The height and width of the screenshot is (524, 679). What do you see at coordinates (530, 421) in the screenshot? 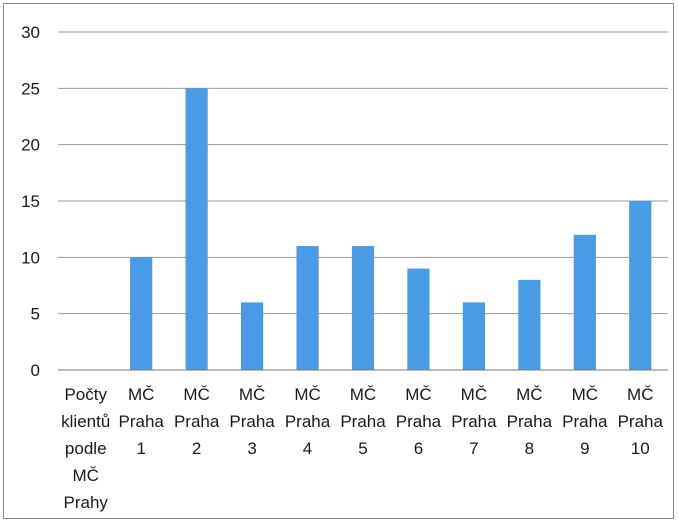
I see `x-category-label: MČ Praha 8` at bounding box center [530, 421].